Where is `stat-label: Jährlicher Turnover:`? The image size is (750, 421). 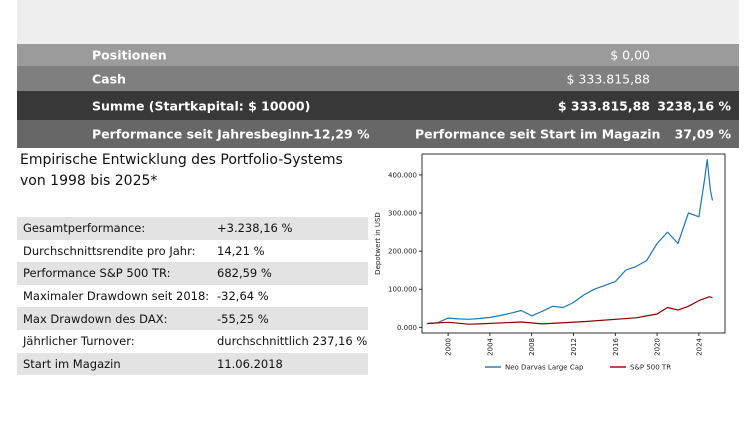 stat-label: Jährlicher Turnover: is located at coordinates (79, 341).